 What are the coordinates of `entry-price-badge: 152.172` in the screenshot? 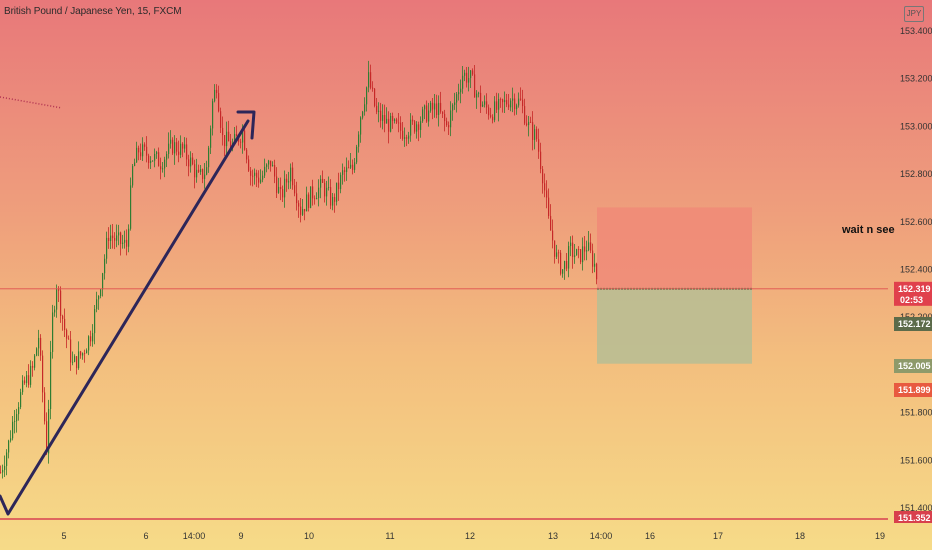 It's located at (914, 324).